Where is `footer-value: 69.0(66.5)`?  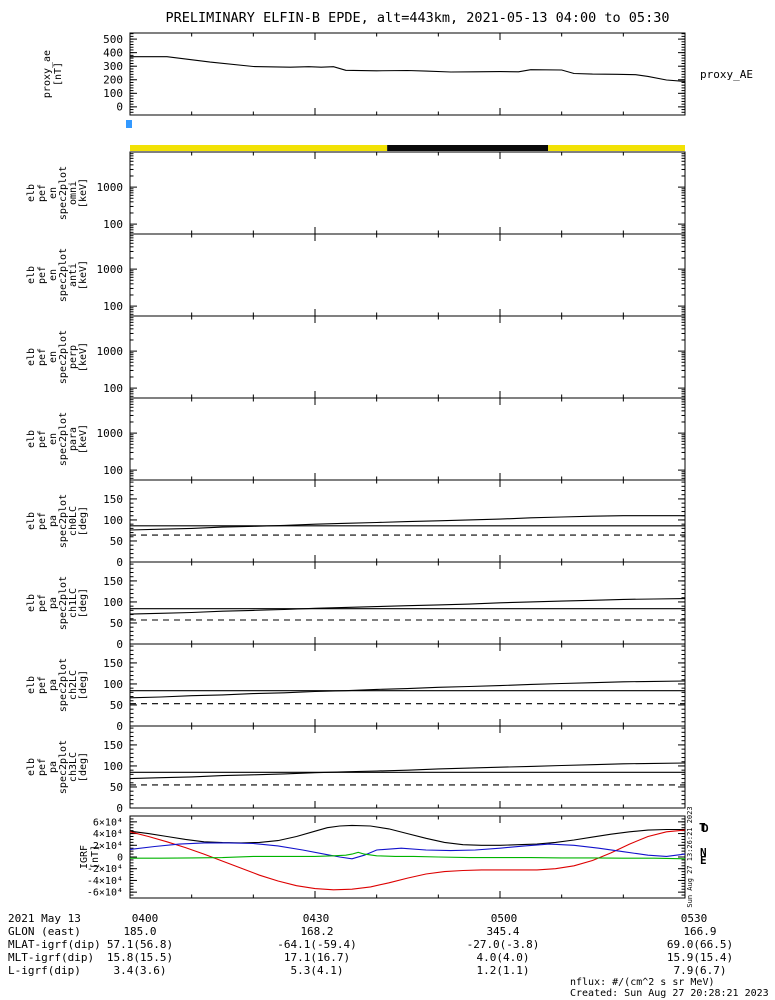 footer-value: 69.0(66.5) is located at coordinates (700, 944).